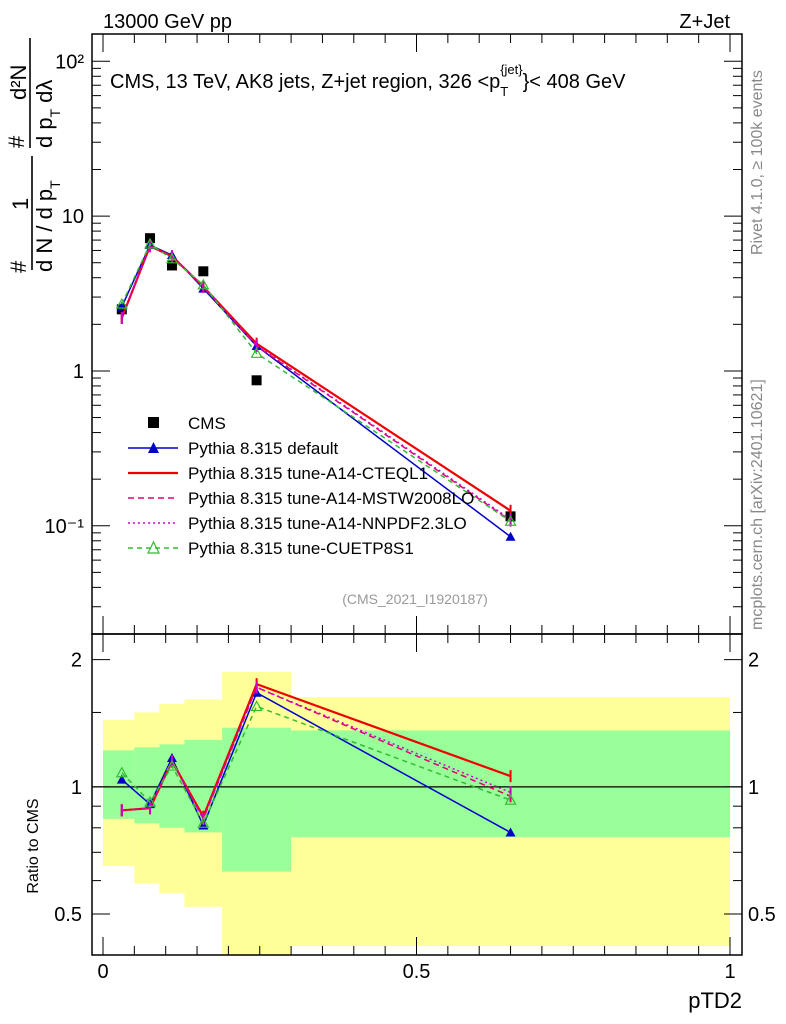 The height and width of the screenshot is (1024, 786). Describe the element at coordinates (704, 22) in the screenshot. I see `header-right: Z+Jet` at that location.